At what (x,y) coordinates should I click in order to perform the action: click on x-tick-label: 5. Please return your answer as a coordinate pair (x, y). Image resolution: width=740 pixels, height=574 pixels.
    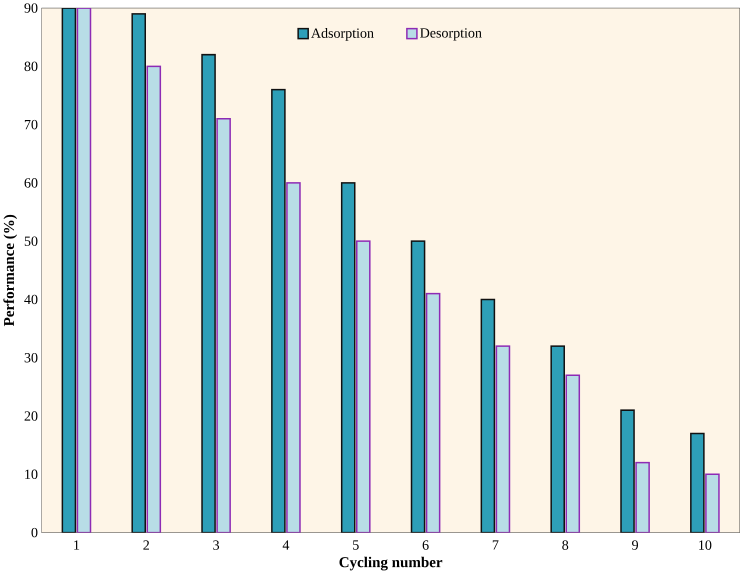
    Looking at the image, I should click on (356, 545).